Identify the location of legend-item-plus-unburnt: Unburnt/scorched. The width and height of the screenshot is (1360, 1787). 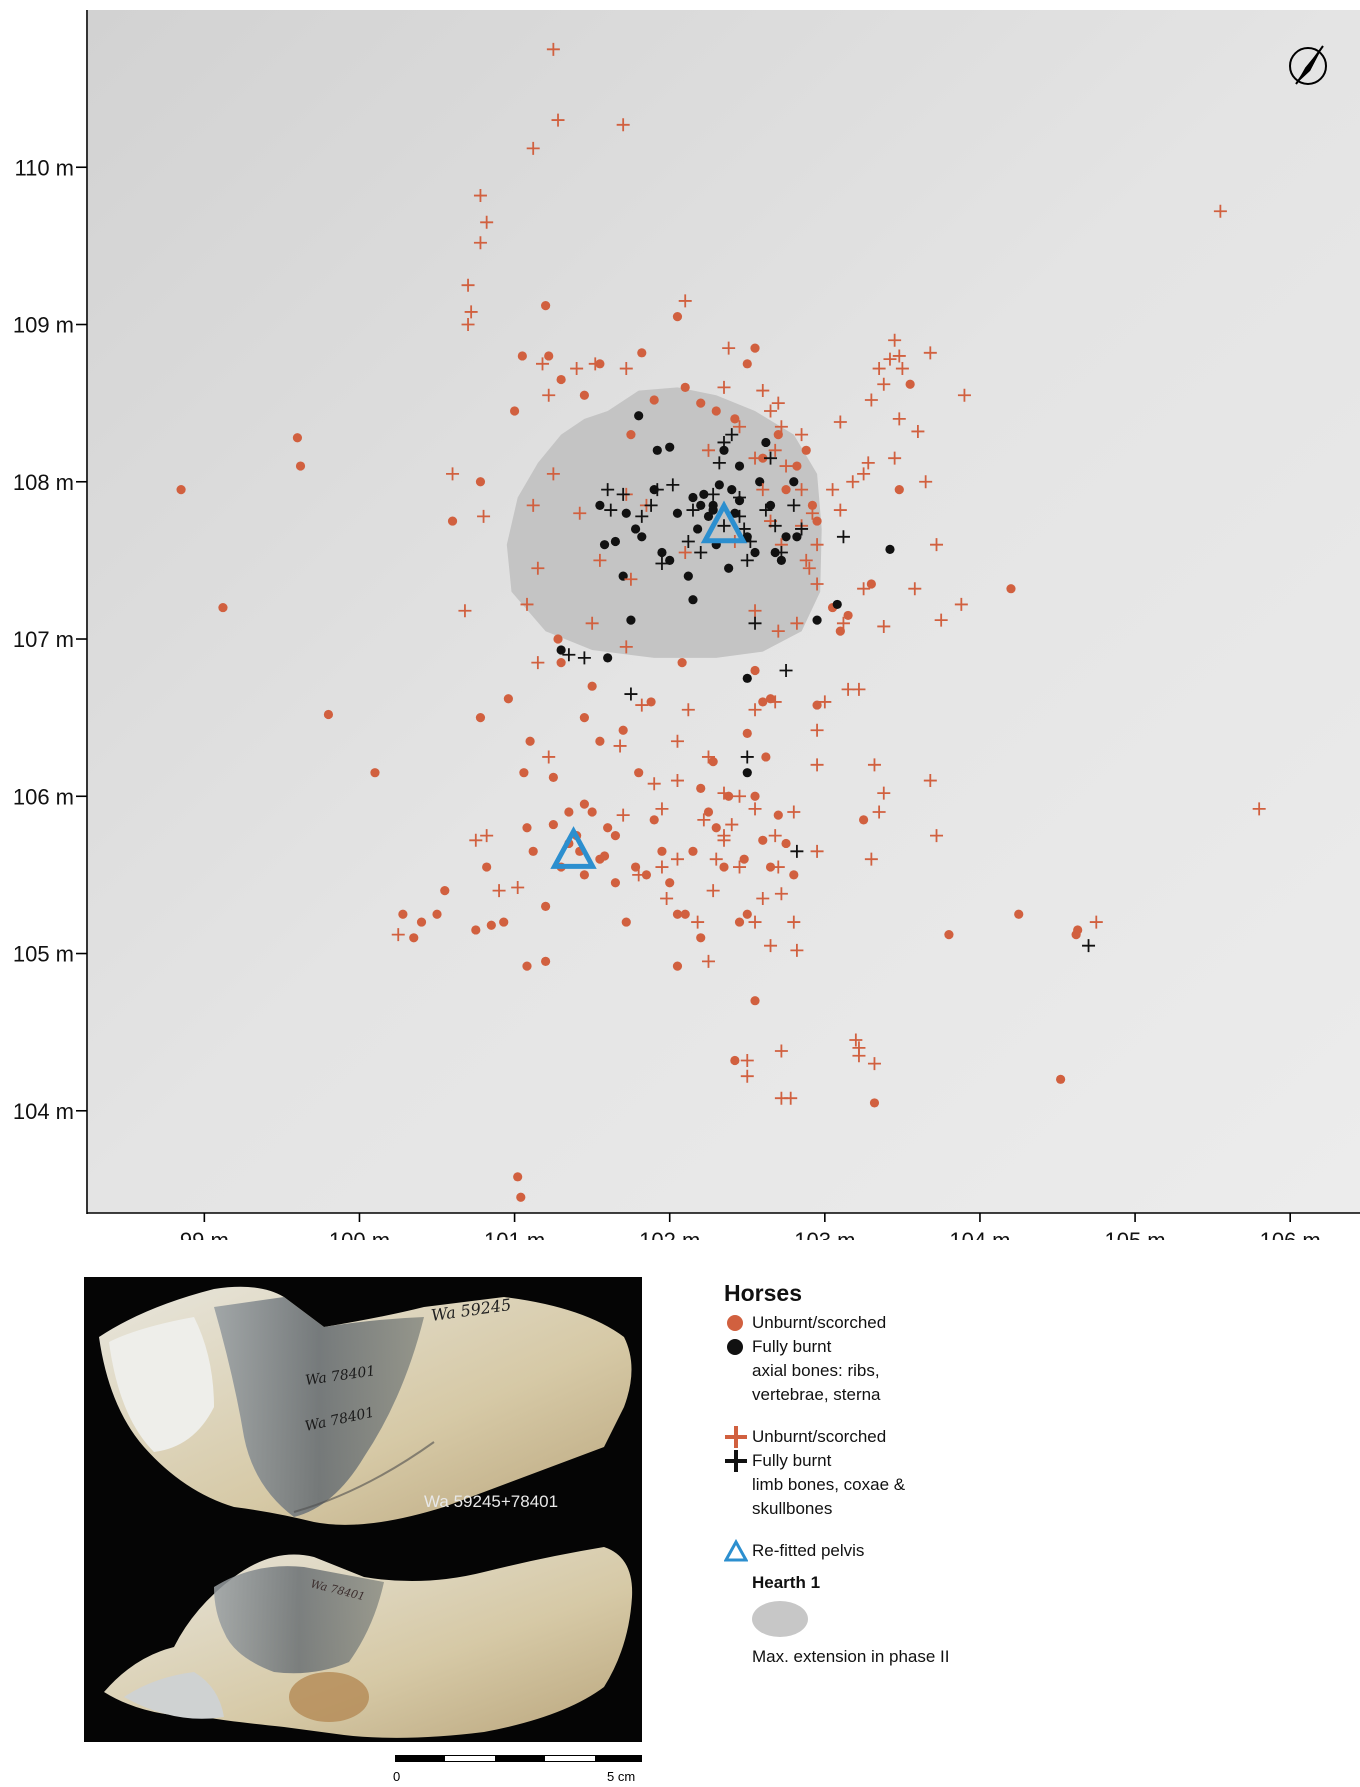
(954, 1437).